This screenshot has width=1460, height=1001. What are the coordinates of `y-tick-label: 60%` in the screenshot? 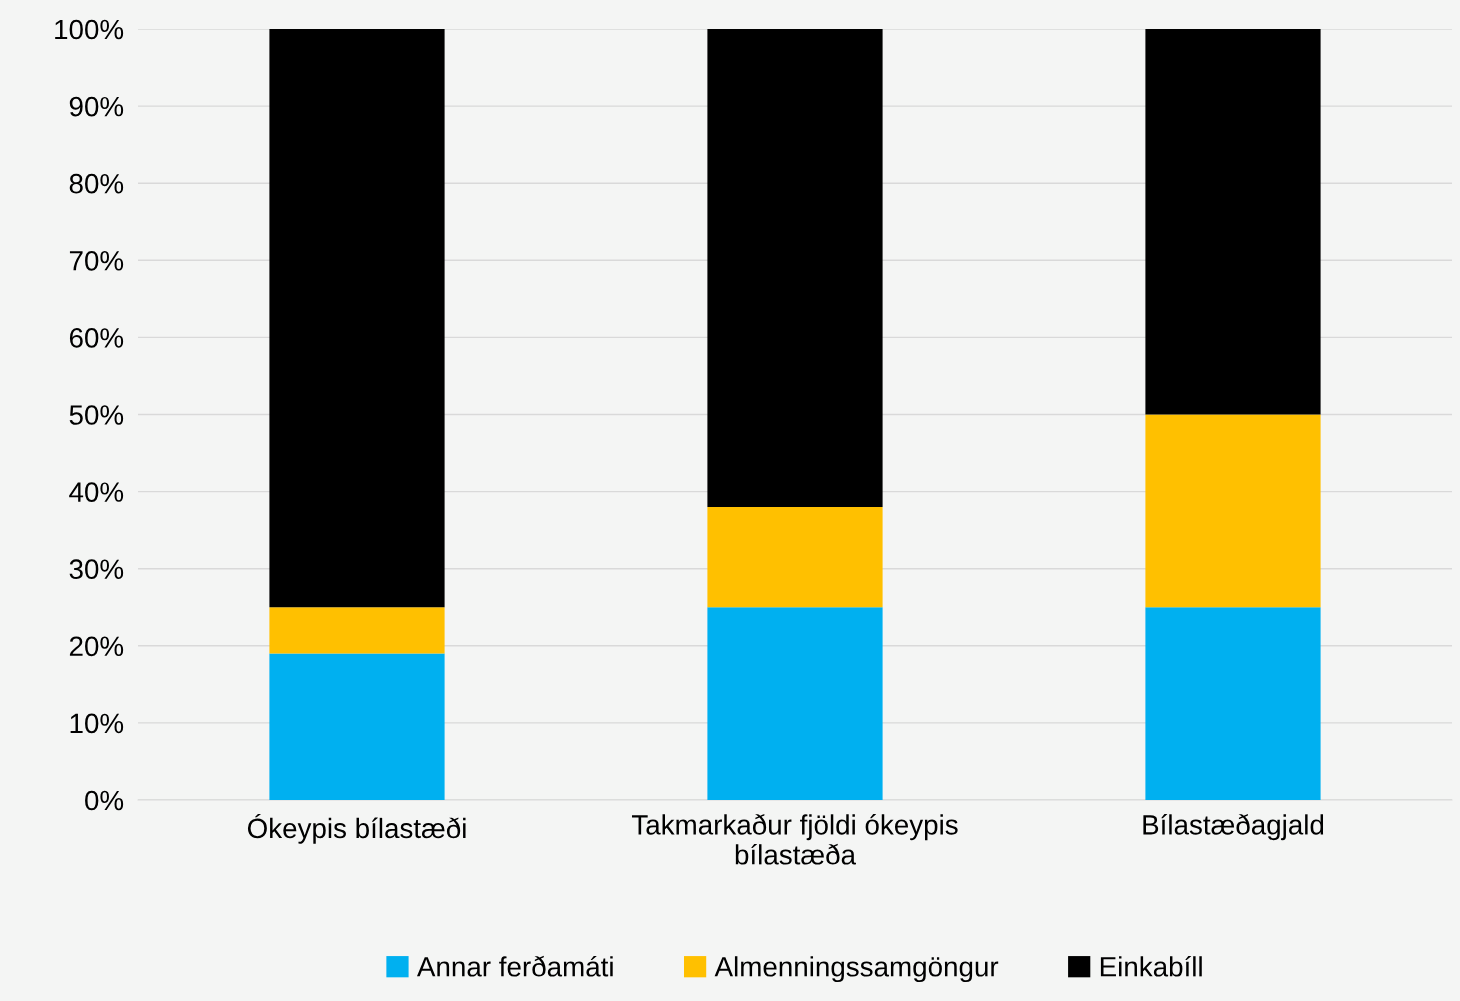 It's located at (96, 338).